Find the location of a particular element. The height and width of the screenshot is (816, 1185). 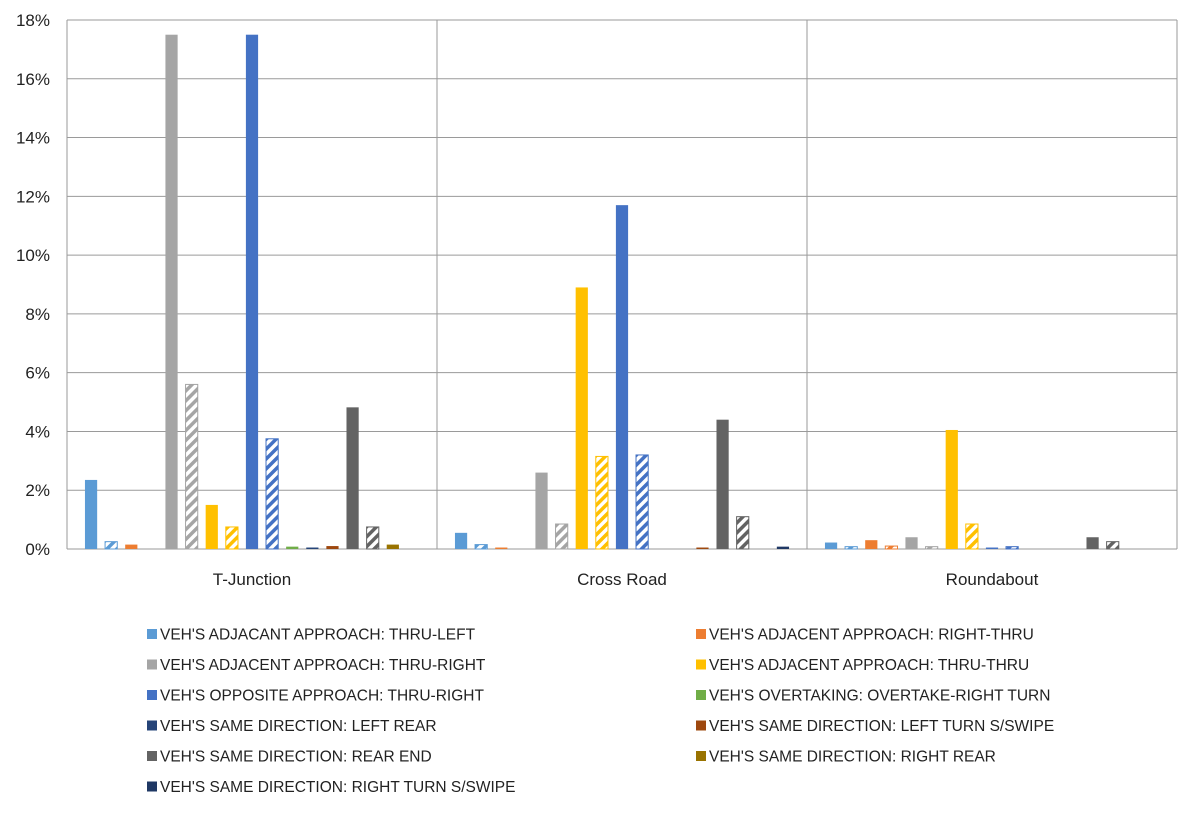

legend-label: VEH'S ADJACENT APPROACH: THRU-RIGHT is located at coordinates (323, 665).